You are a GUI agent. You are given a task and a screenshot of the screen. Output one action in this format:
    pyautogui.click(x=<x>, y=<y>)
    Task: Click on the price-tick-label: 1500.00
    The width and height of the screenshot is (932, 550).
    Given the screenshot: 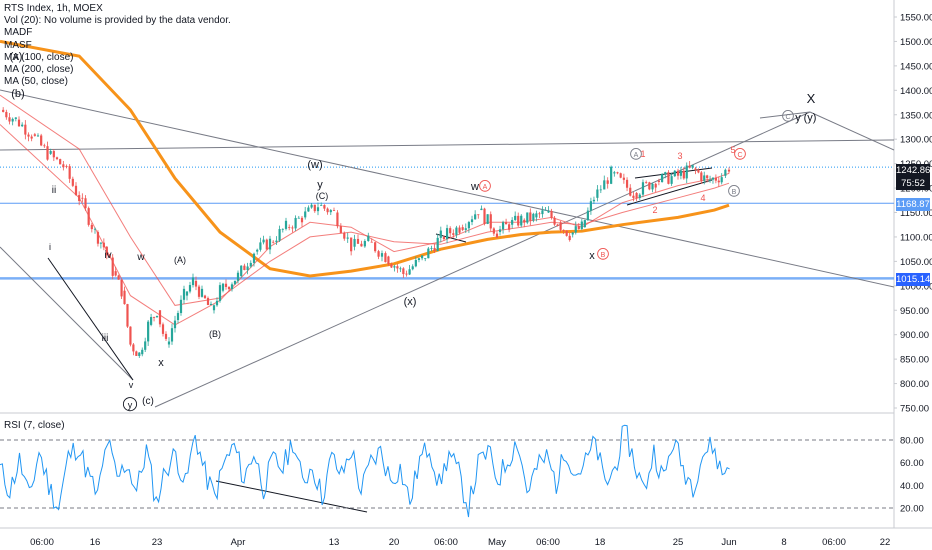 What is the action you would take?
    pyautogui.click(x=916, y=42)
    